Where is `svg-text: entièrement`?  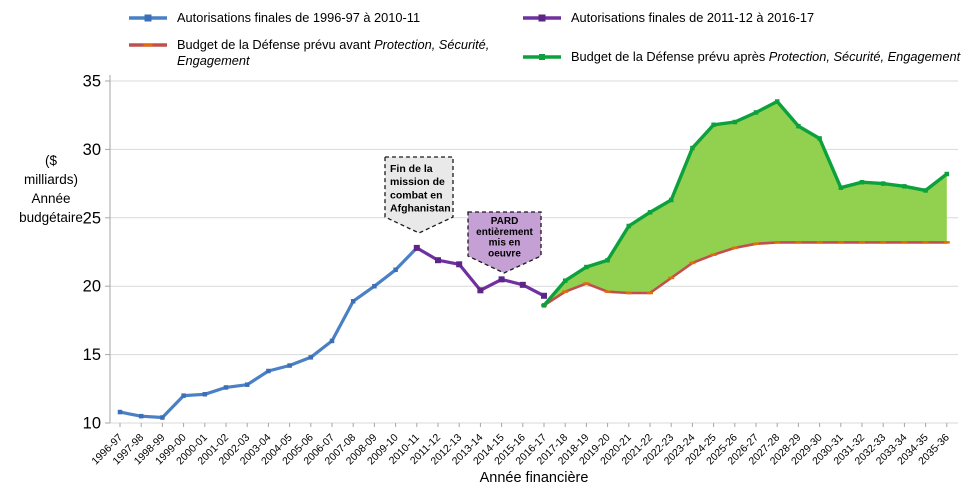
svg-text: entièrement is located at coordinates (504, 232).